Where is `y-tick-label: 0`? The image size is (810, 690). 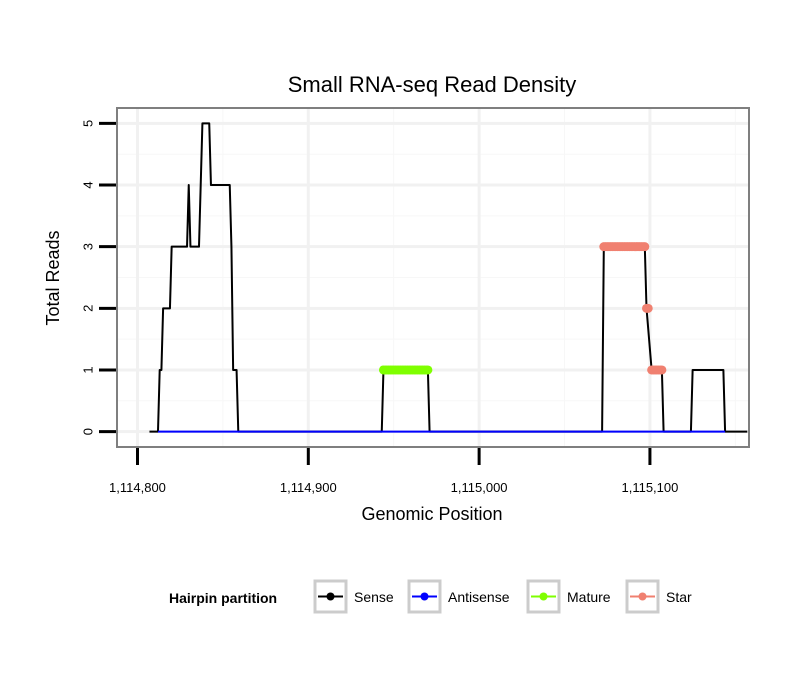 y-tick-label: 0 is located at coordinates (88, 431).